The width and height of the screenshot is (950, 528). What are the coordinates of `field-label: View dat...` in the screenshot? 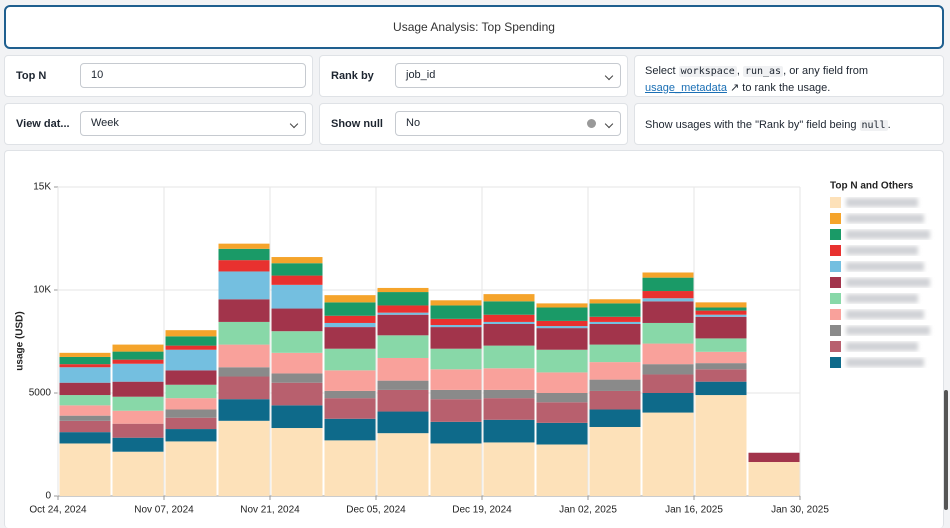 It's located at (43, 124).